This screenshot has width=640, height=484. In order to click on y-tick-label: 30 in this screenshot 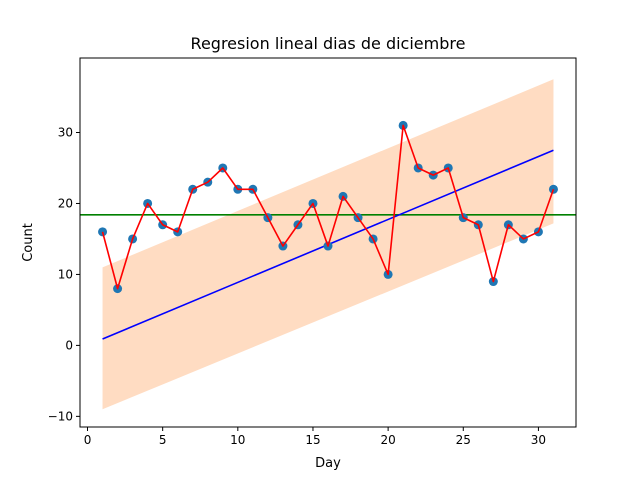, I will do `click(65, 133)`.